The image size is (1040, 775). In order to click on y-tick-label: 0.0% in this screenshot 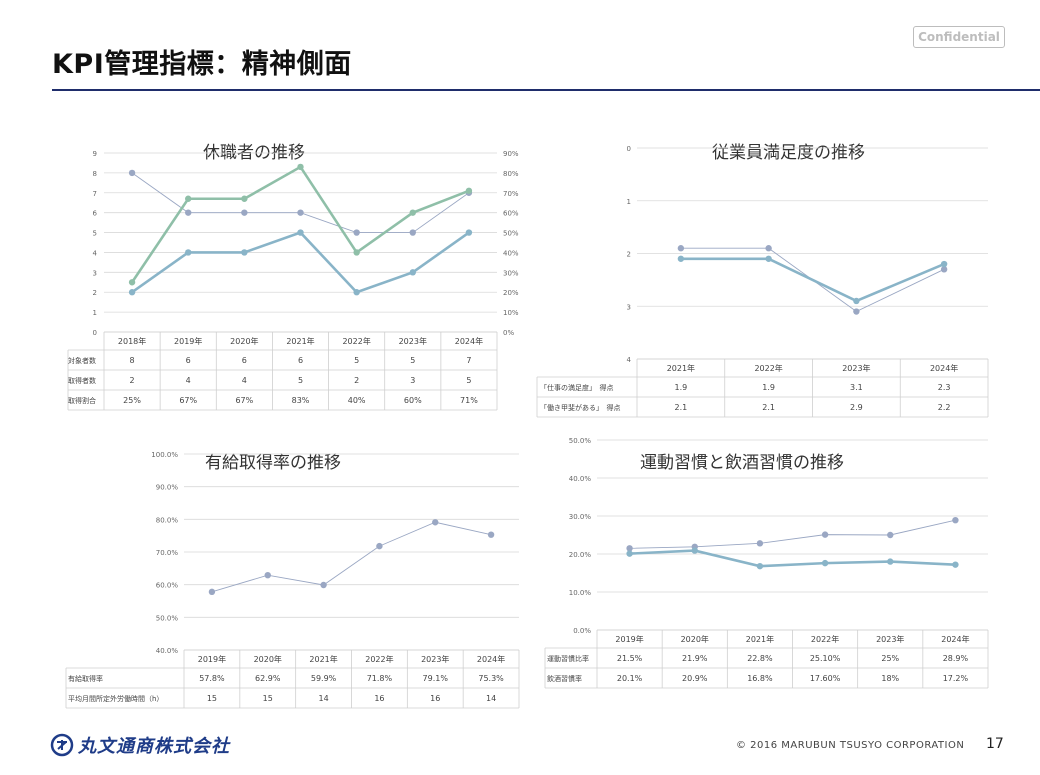, I will do `click(582, 631)`.